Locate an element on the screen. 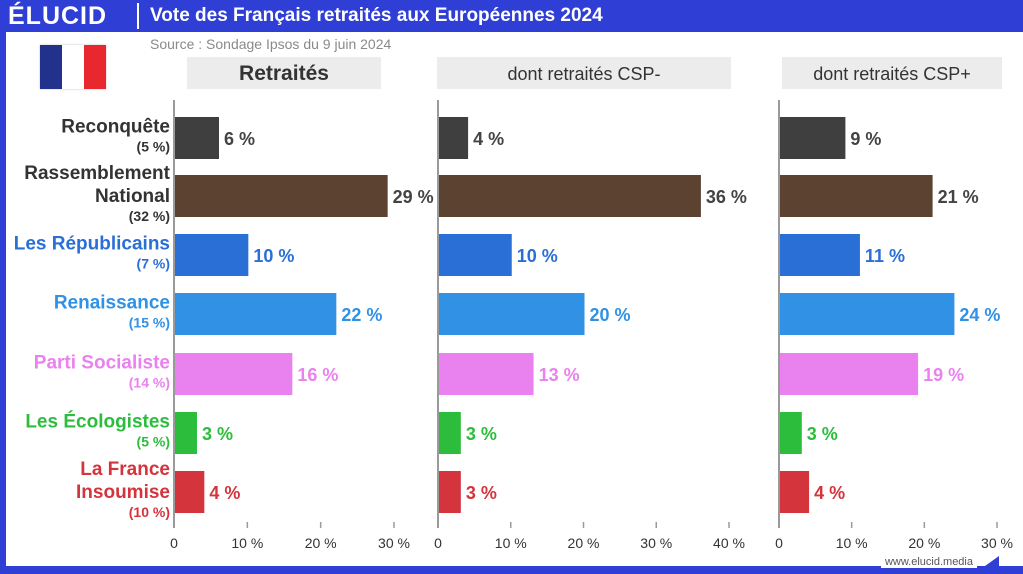 This screenshot has height=574, width=1023. bar-value-label: 29 % is located at coordinates (413, 197).